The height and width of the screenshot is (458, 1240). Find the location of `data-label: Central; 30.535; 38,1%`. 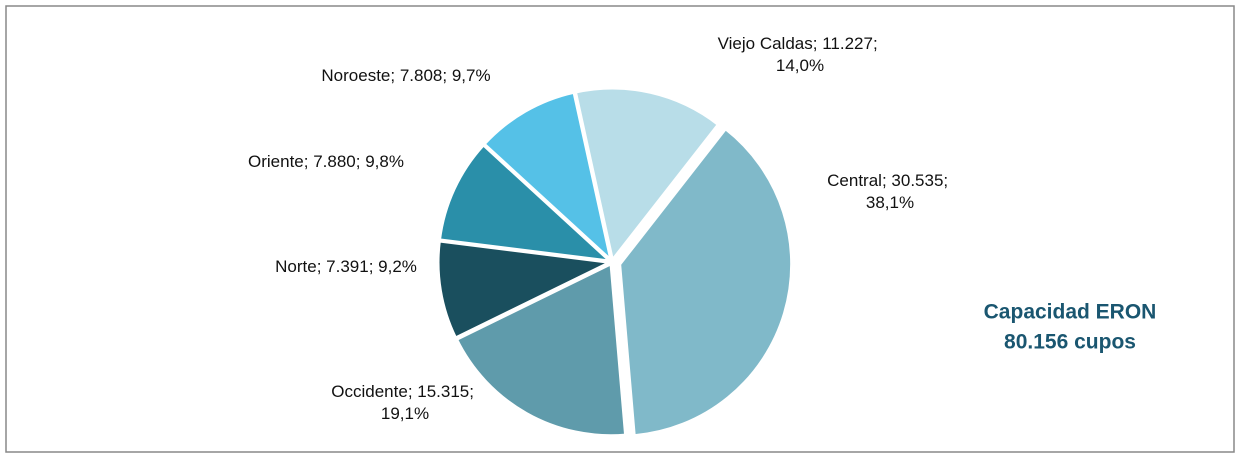

data-label: Central; 30.535; 38,1% is located at coordinates (890, 191).